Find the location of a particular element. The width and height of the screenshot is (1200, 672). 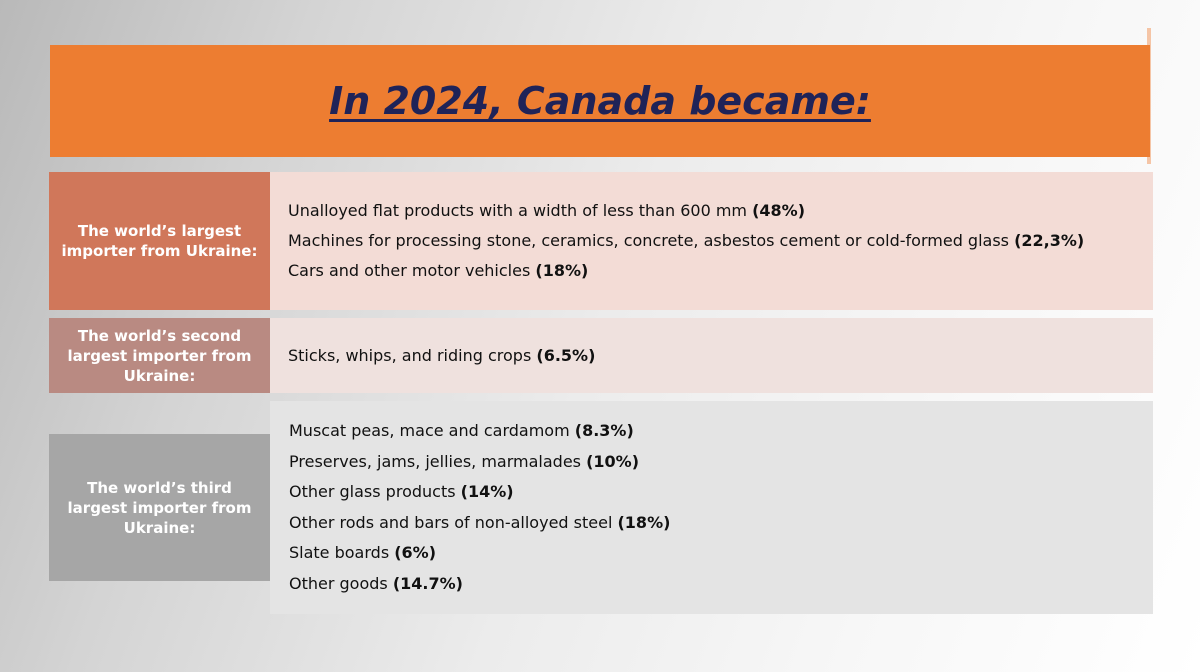

item-percentage: (8.3%) is located at coordinates (604, 430).